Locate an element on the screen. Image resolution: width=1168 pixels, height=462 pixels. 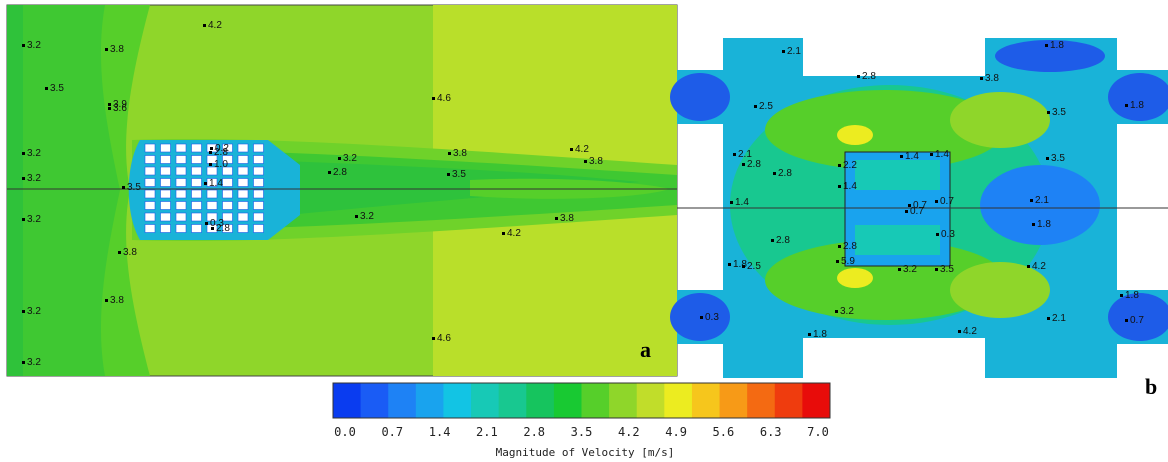
panel-a-value-label: 3.5 is located at coordinates (134, 187).